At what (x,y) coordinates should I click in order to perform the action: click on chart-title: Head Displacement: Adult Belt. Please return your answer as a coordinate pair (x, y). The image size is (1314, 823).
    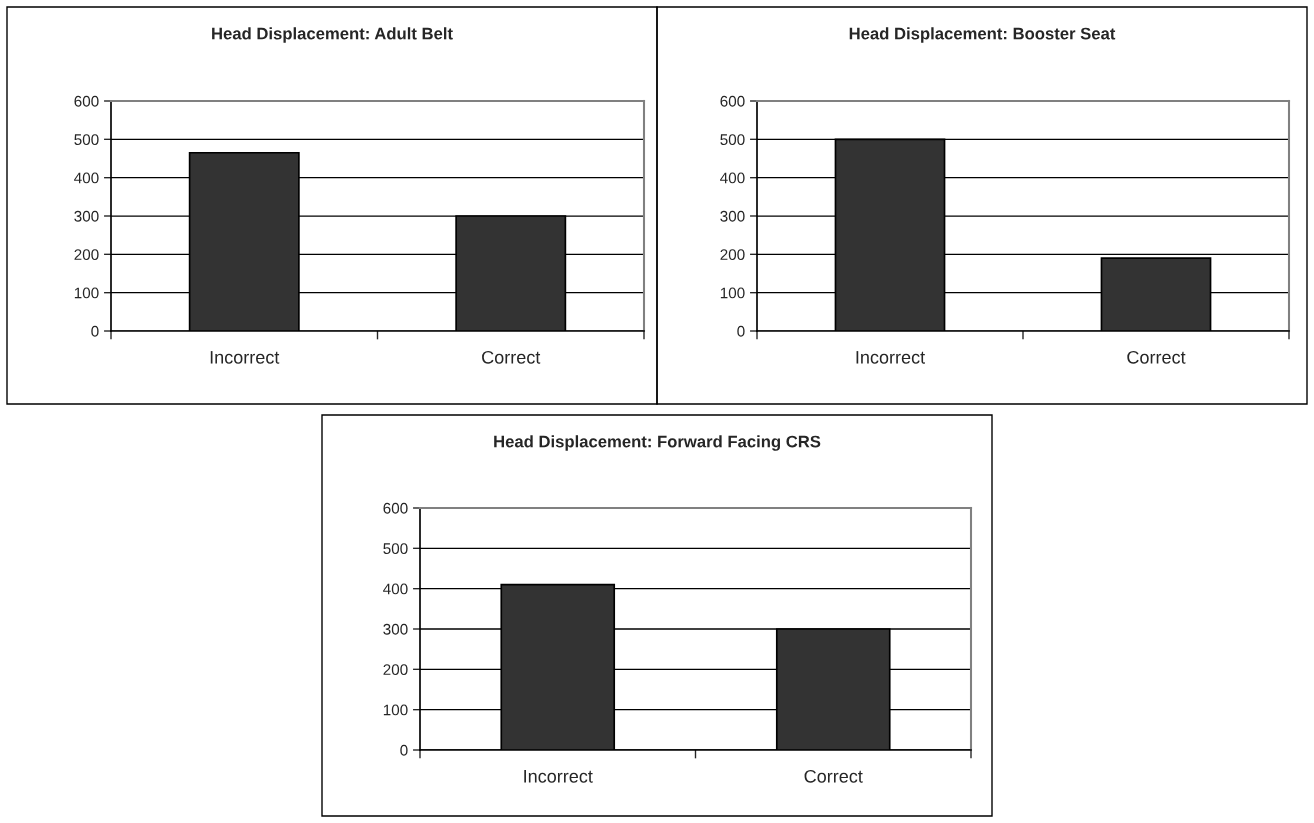
    Looking at the image, I should click on (332, 35).